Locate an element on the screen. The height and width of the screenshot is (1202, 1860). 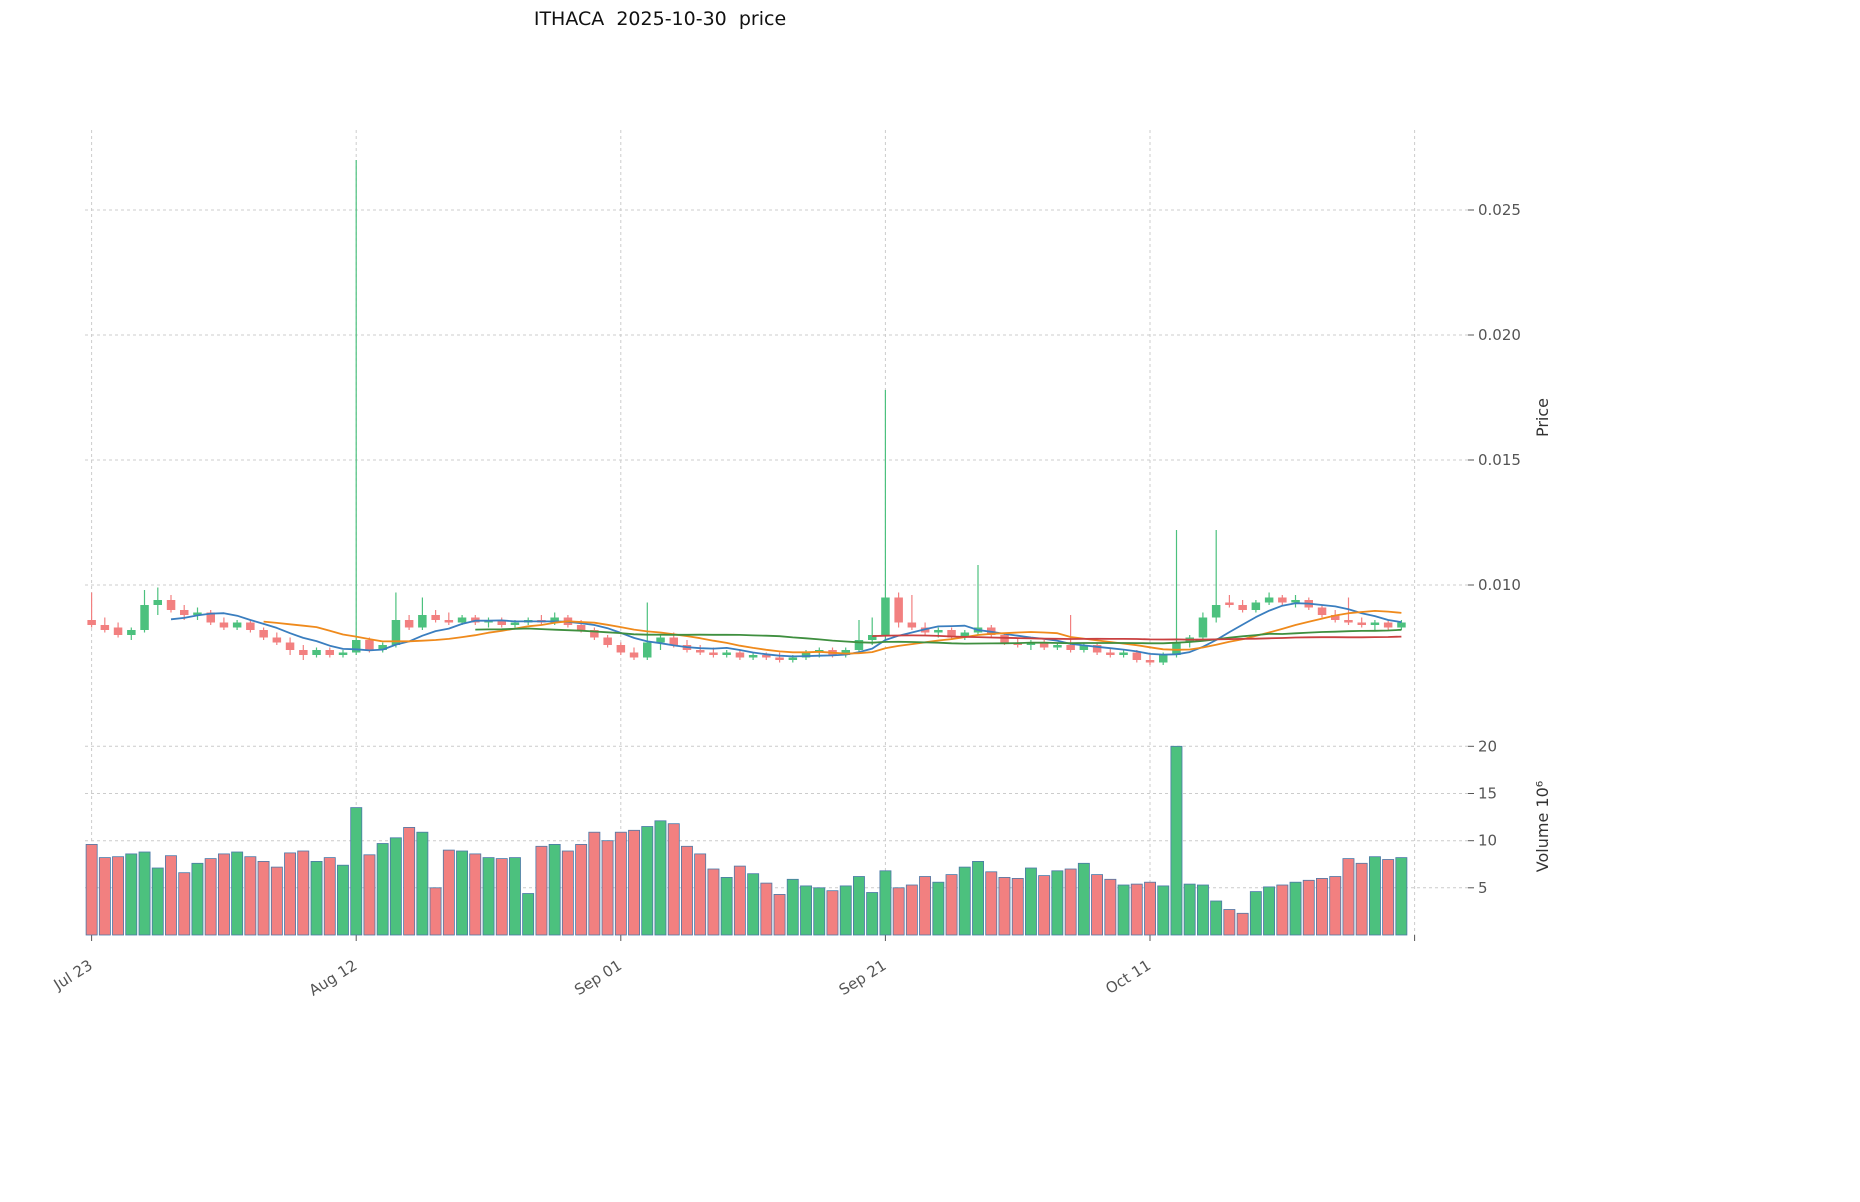
x-tick-label: Aug 12 is located at coordinates (333, 977).